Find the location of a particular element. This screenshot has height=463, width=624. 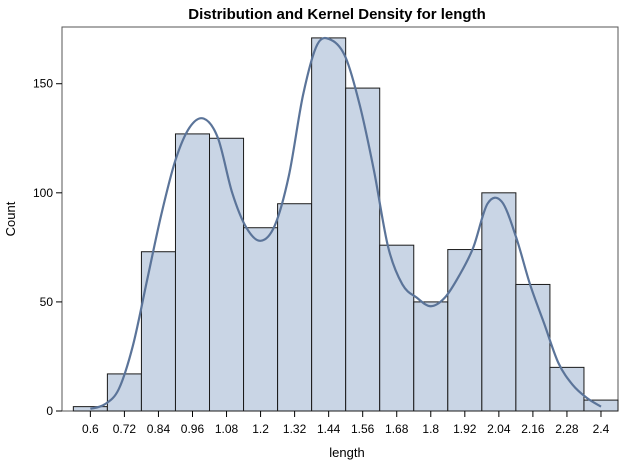

x-tick-label-14: 2.28 is located at coordinates (567, 429).